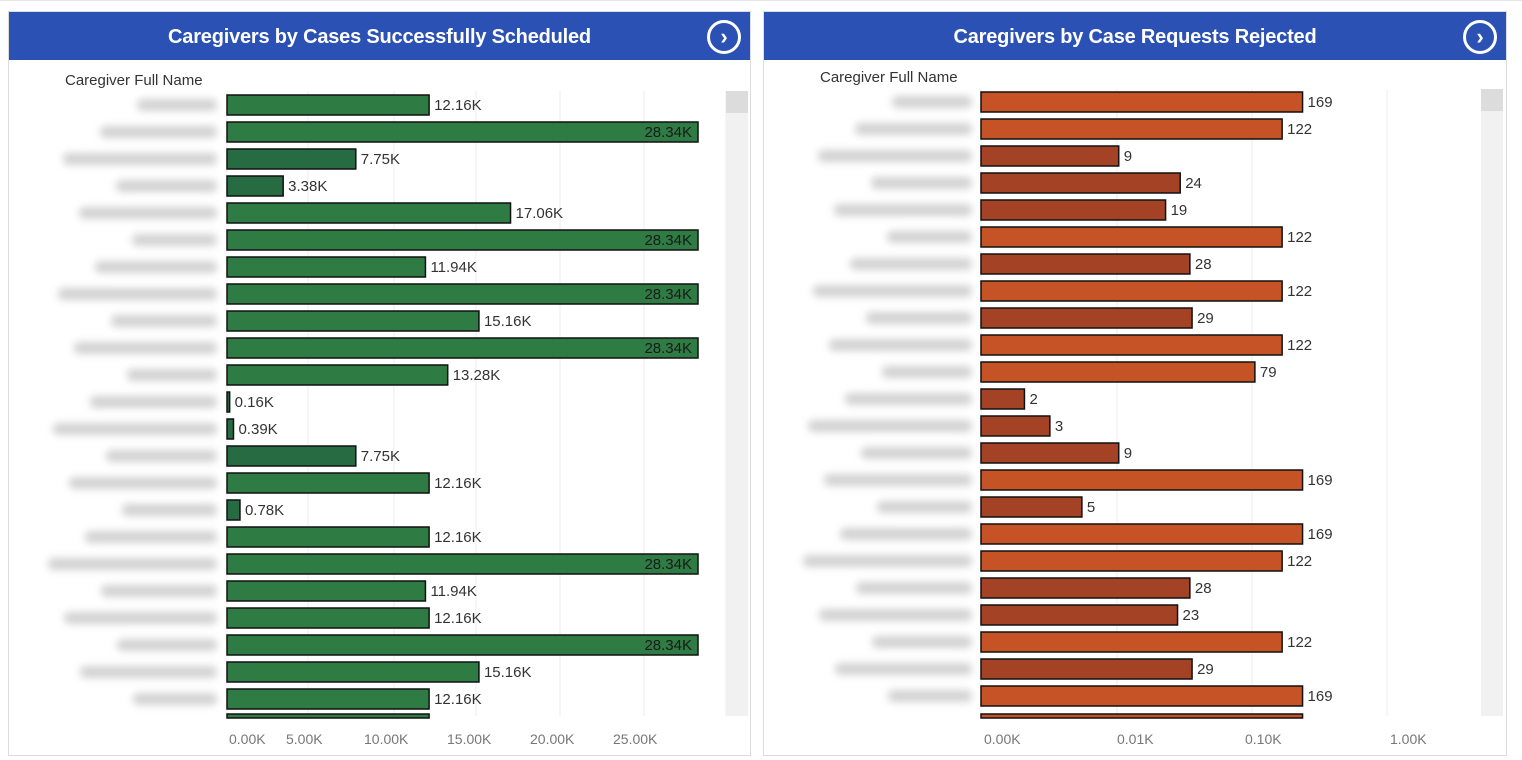 The width and height of the screenshot is (1522, 760). Describe the element at coordinates (1299, 237) in the screenshot. I see `bar-value-label: 122` at that location.